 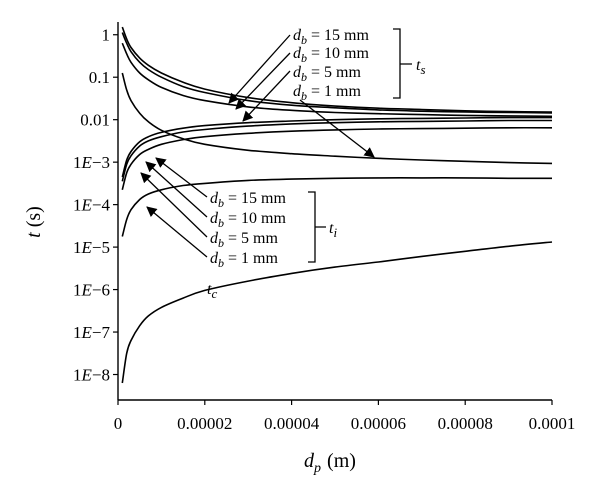 What do you see at coordinates (244, 260) in the screenshot?
I see `ti-label-1mm: db = 1 mm` at bounding box center [244, 260].